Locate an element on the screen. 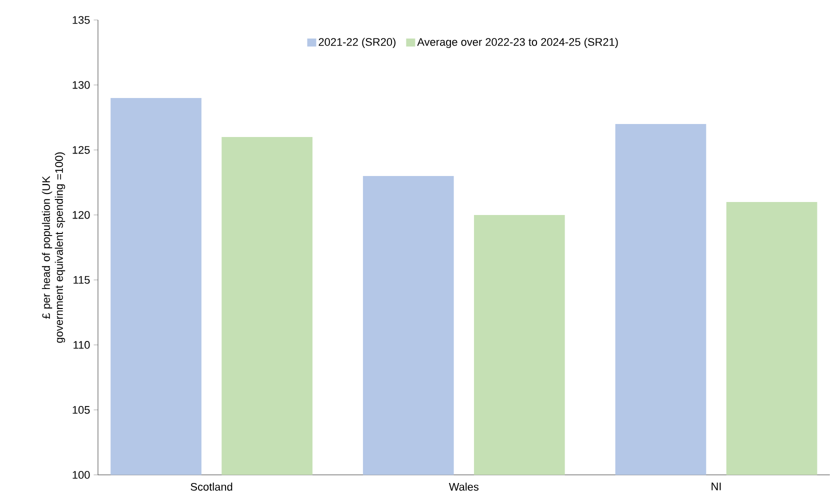  x-tick-label: NI is located at coordinates (716, 486).